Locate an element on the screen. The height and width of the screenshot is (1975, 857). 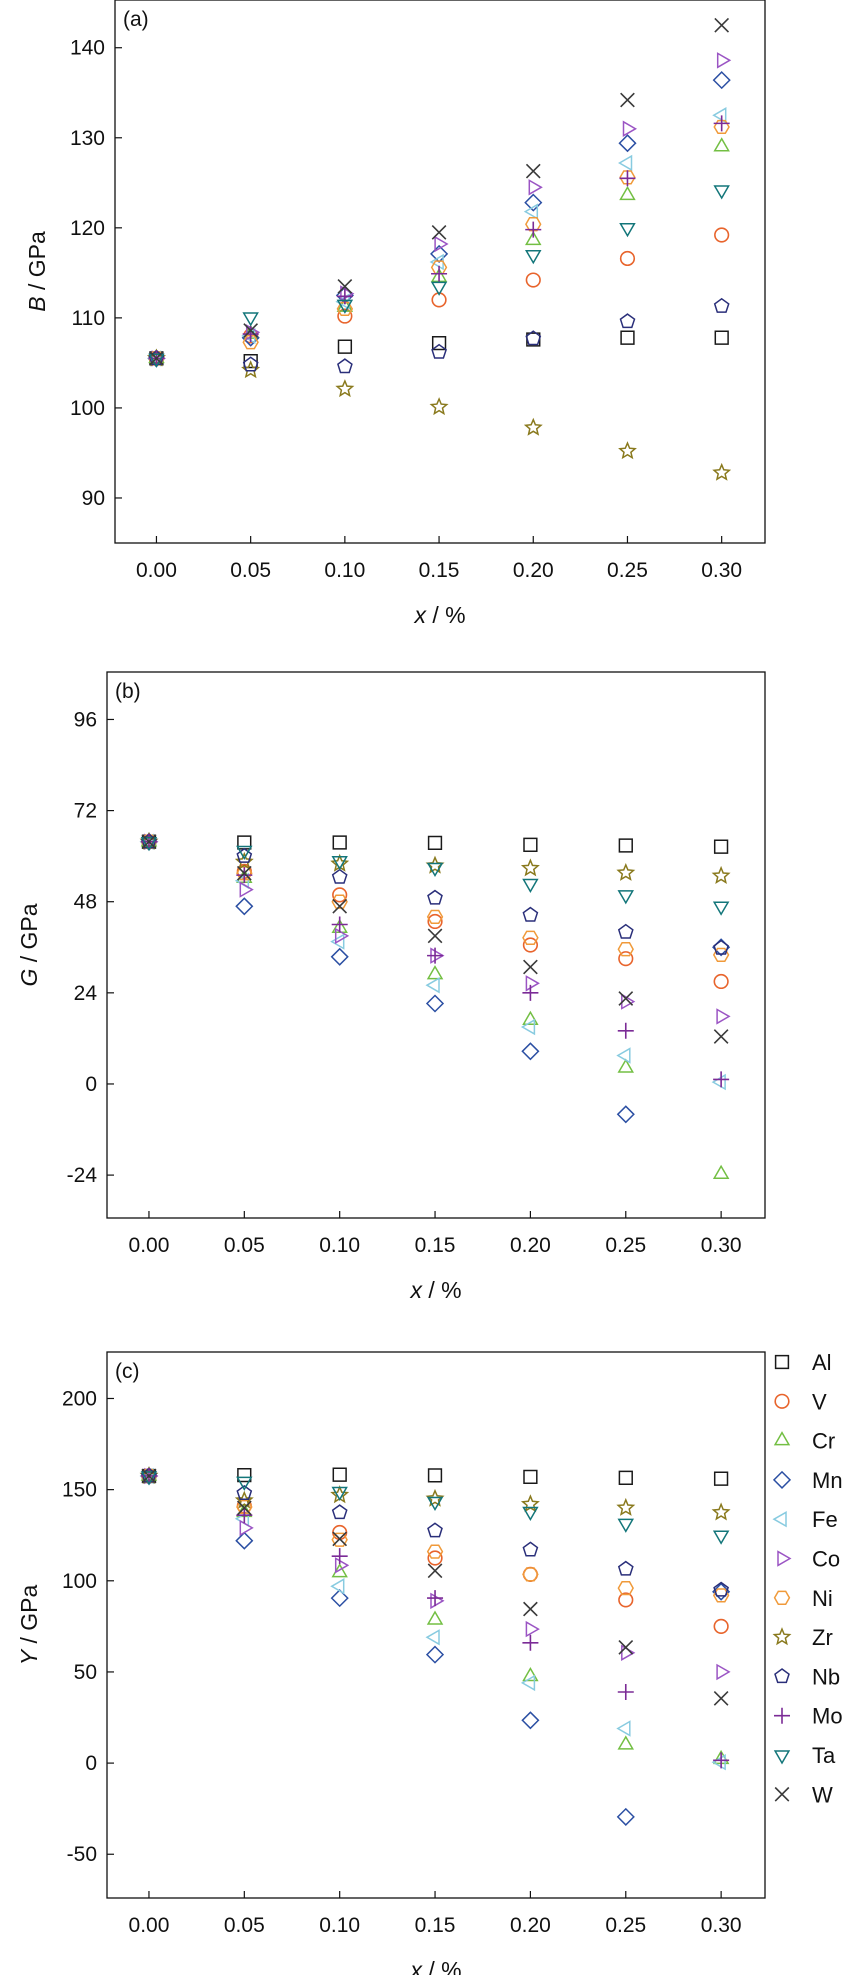
y-tick-label: 96 is located at coordinates (85, 719).